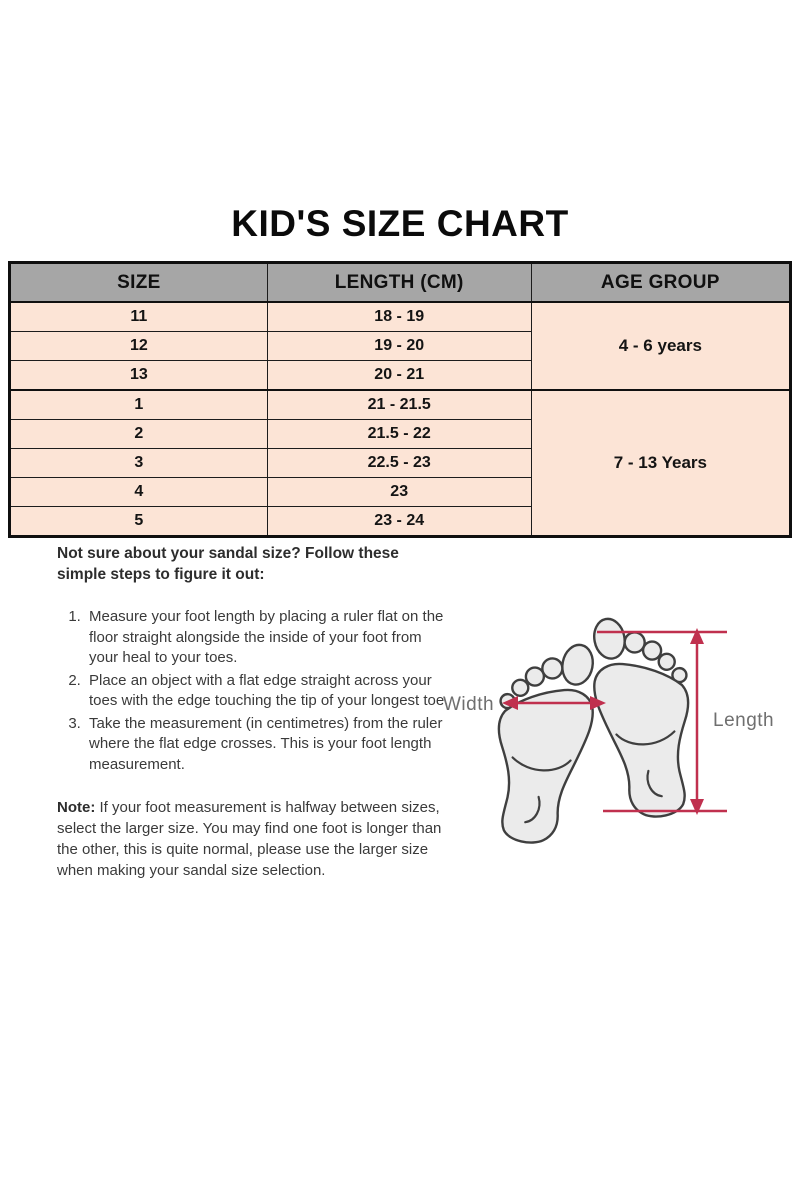  What do you see at coordinates (138, 404) in the screenshot?
I see `size-cell: 1` at bounding box center [138, 404].